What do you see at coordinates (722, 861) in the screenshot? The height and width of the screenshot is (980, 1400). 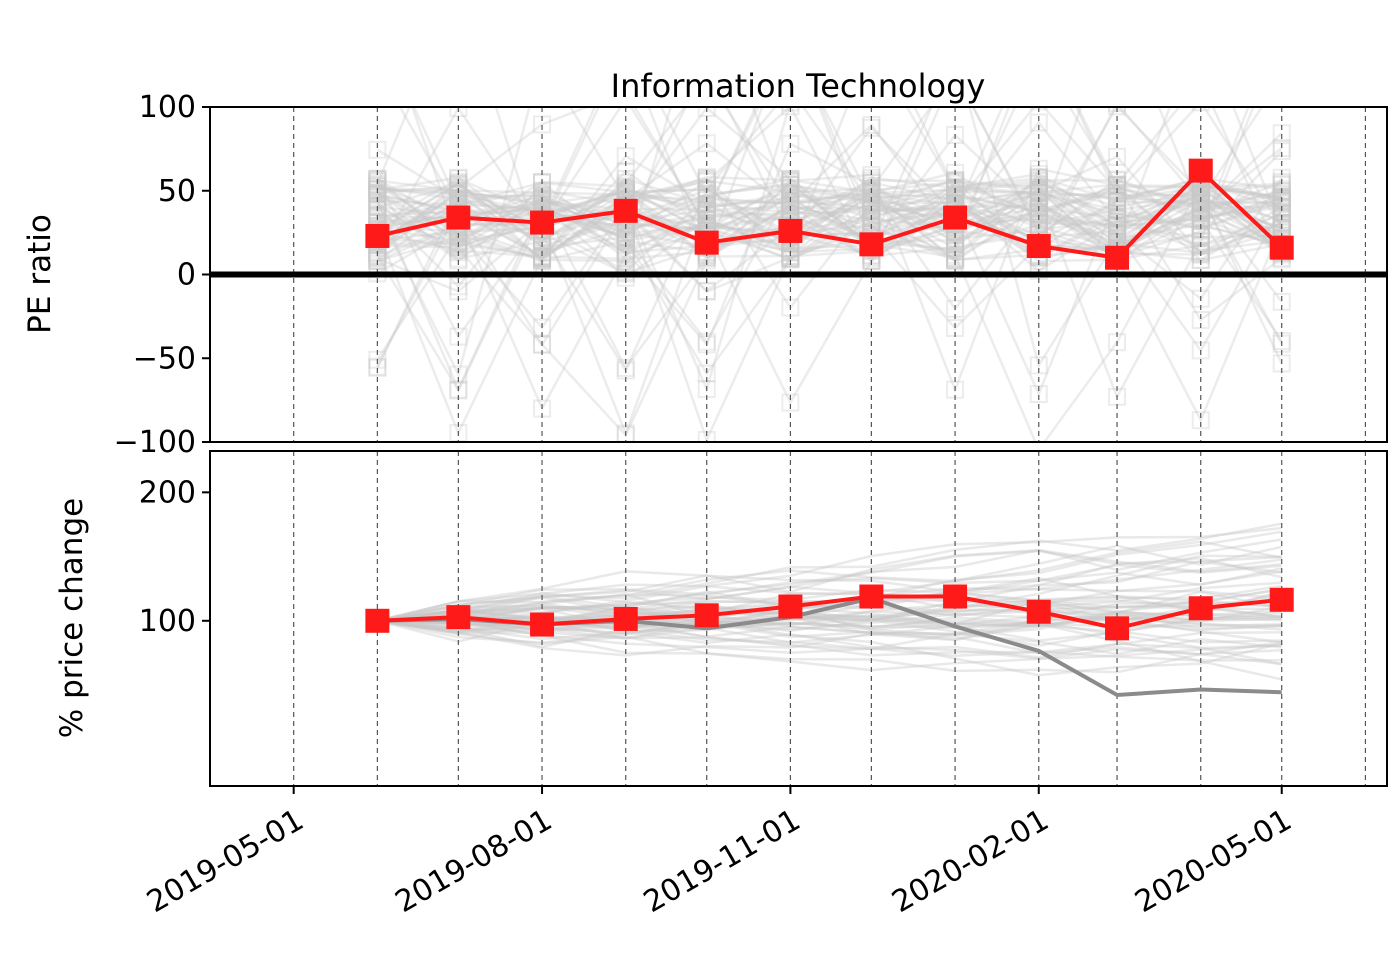 I see `x-tick-label: 2019-11-01` at bounding box center [722, 861].